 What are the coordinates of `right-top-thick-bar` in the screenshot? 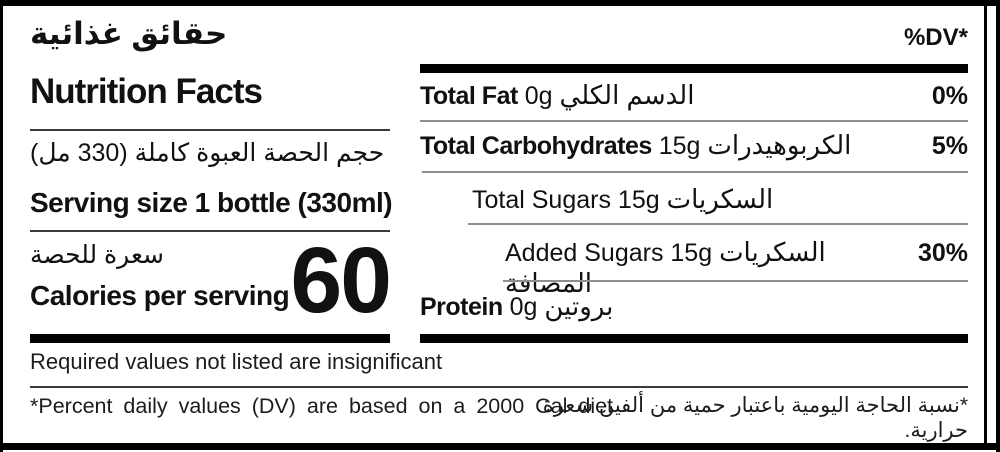 It's located at (694, 68).